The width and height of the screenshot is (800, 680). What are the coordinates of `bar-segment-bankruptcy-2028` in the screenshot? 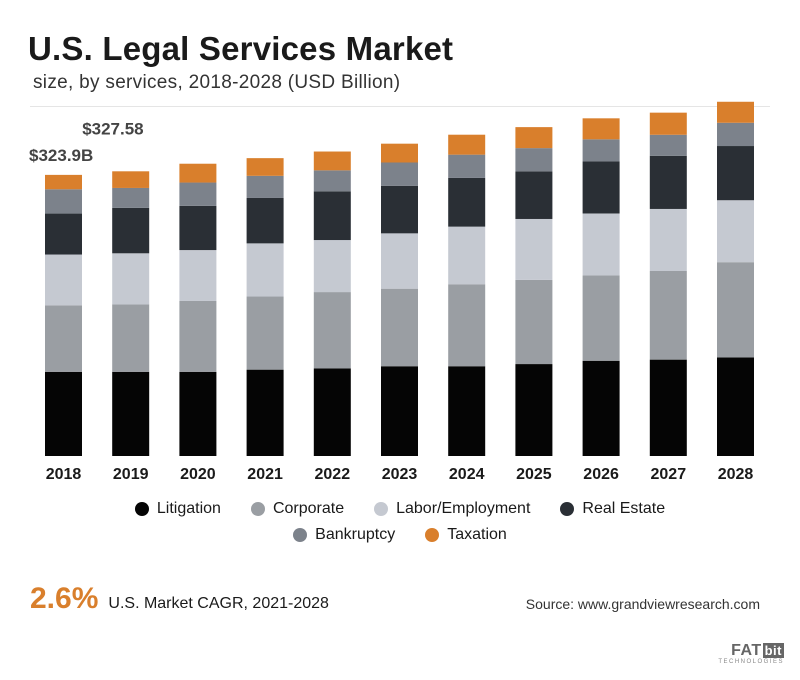 It's located at (735, 134).